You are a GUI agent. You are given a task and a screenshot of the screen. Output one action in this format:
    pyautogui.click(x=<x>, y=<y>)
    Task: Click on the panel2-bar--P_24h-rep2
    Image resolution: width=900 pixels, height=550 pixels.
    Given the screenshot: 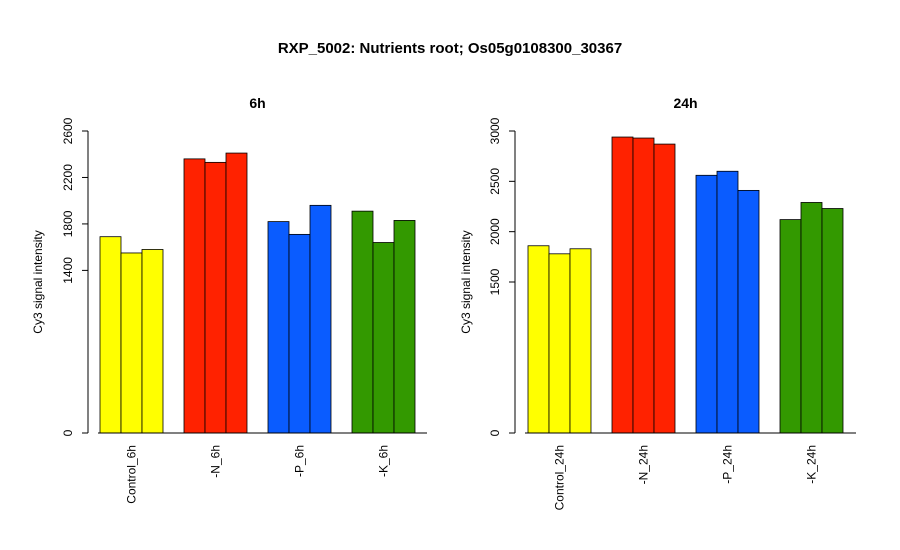 What is the action you would take?
    pyautogui.click(x=727, y=302)
    